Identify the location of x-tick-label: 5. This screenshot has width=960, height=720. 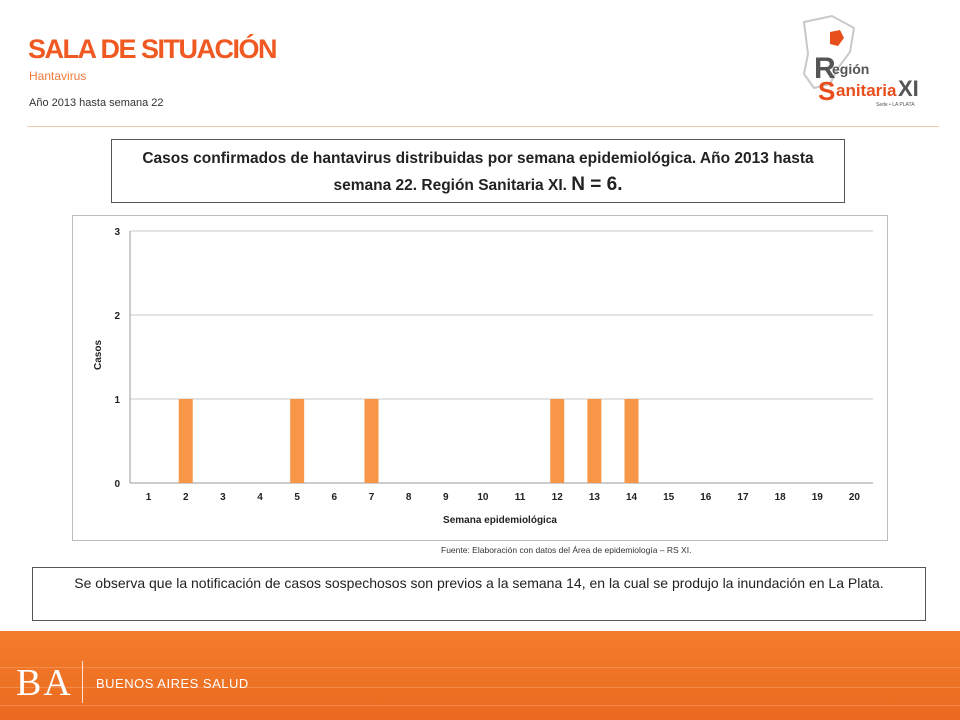
(297, 497).